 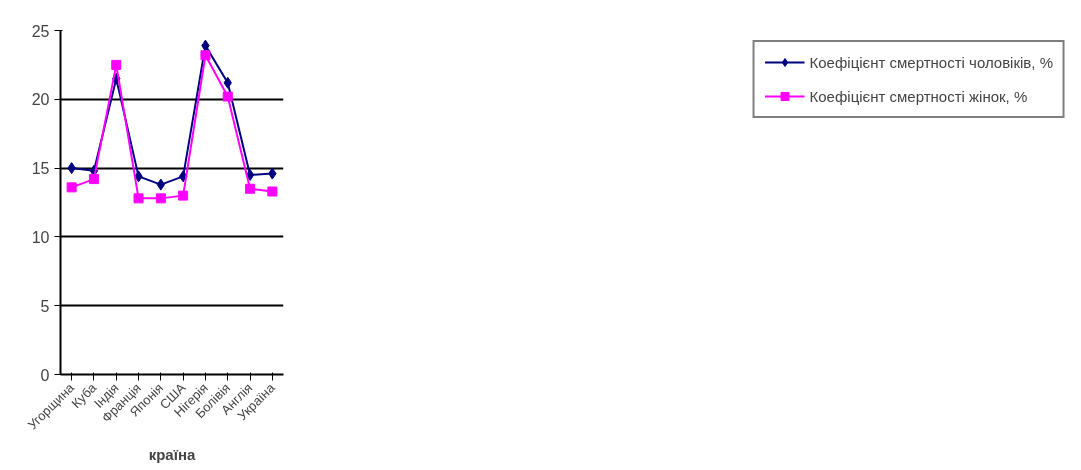 I want to click on y-tick-label: 20, so click(x=40, y=100).